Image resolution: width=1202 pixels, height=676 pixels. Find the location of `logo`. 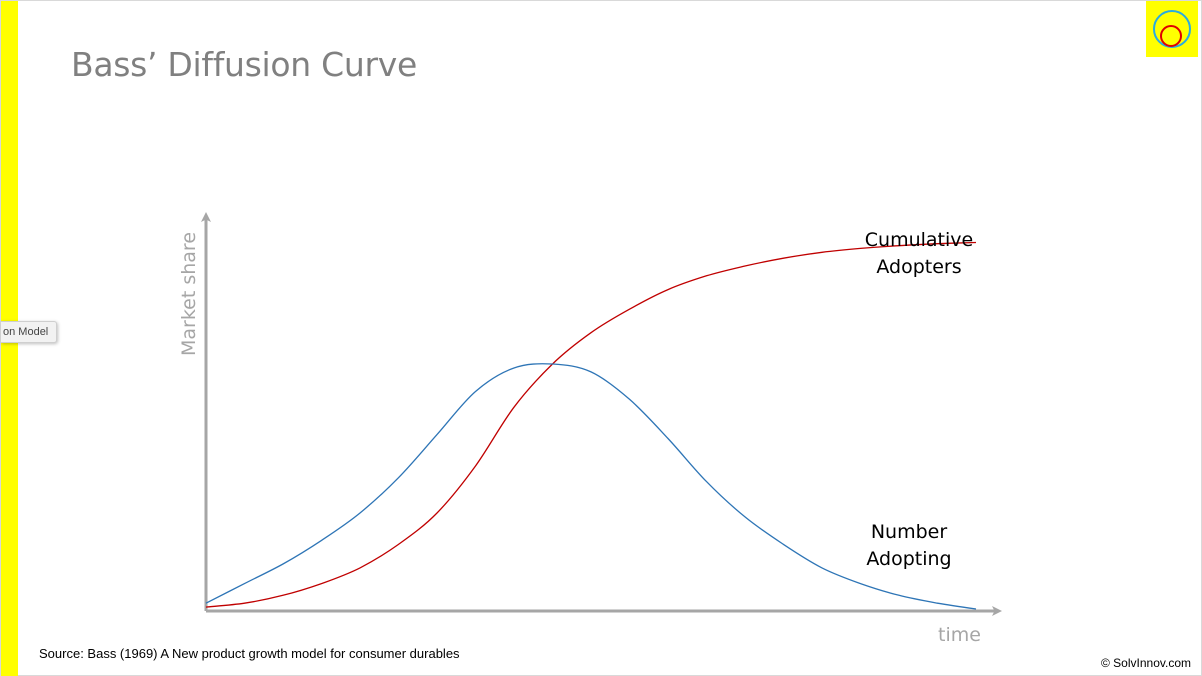

logo is located at coordinates (1172, 29).